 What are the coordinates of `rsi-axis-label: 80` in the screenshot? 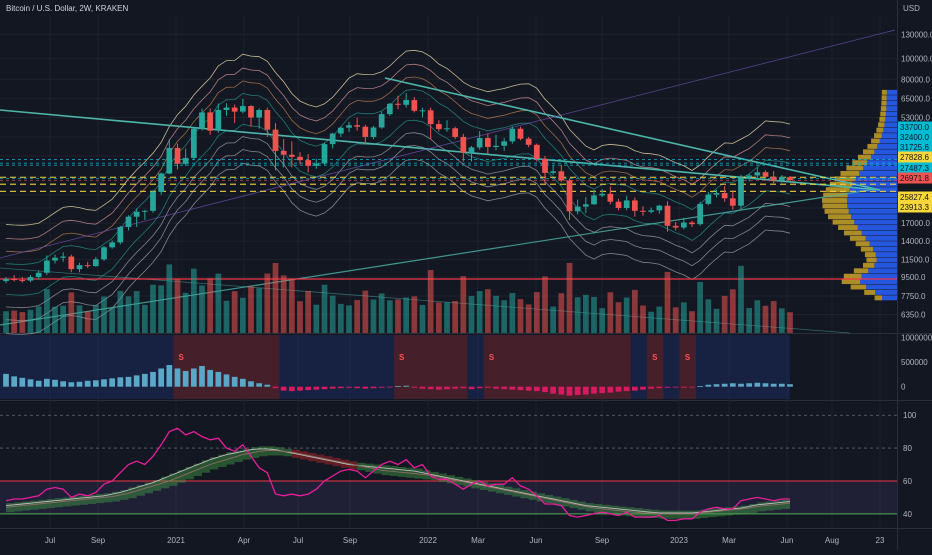 It's located at (907, 448).